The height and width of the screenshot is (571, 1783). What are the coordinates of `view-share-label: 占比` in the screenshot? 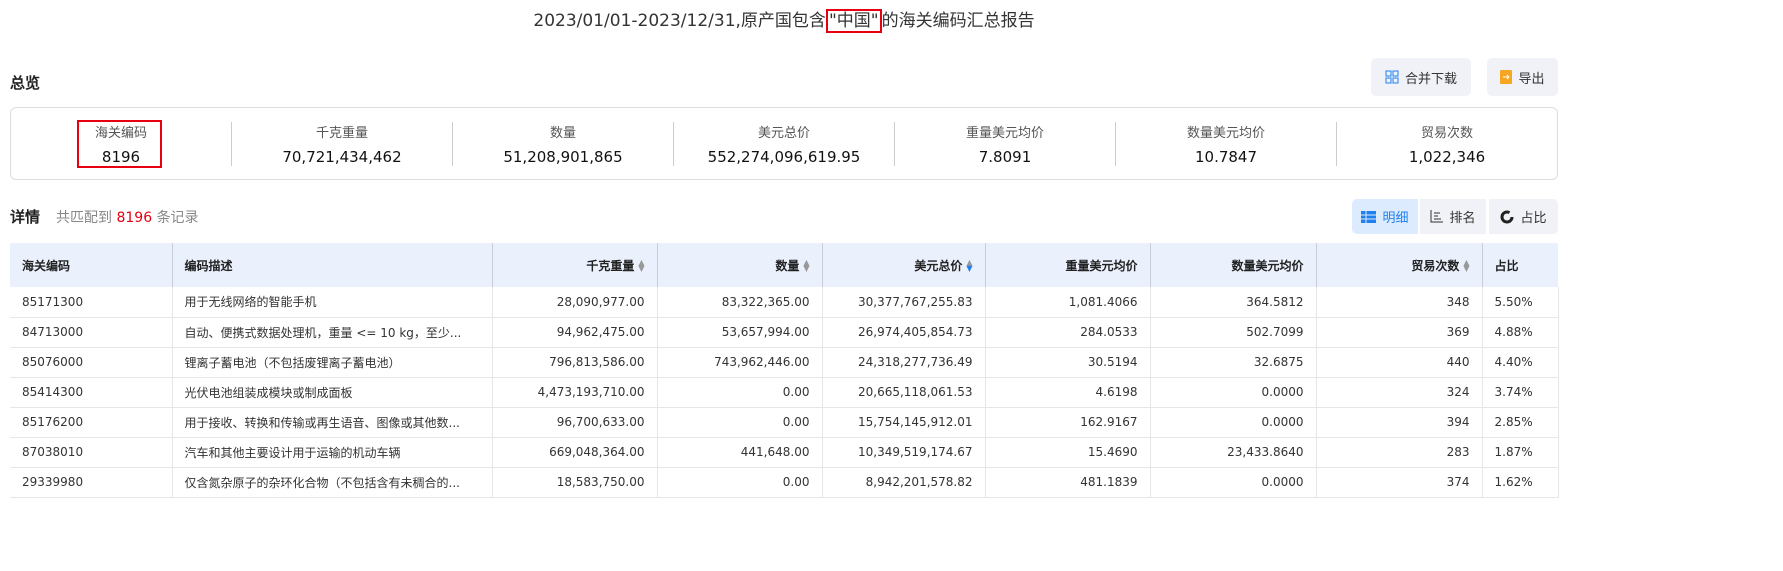 It's located at (1533, 218).